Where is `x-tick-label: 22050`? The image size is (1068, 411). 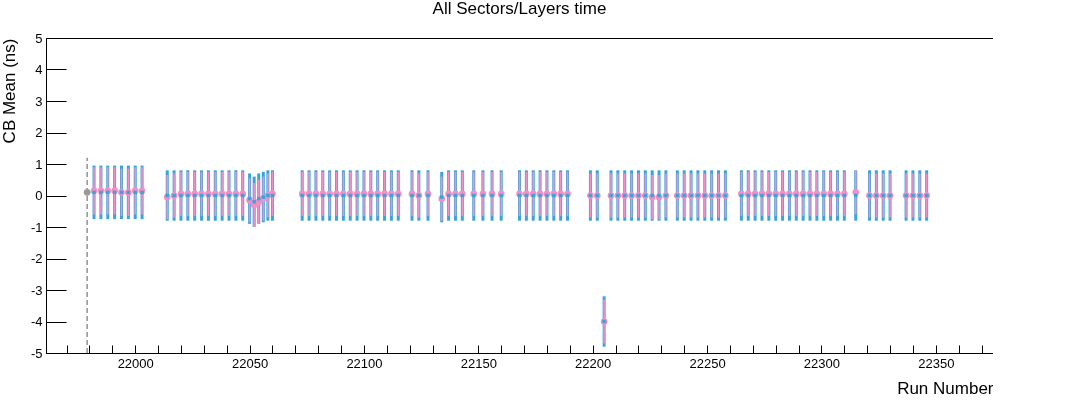 x-tick-label: 22050 is located at coordinates (250, 363).